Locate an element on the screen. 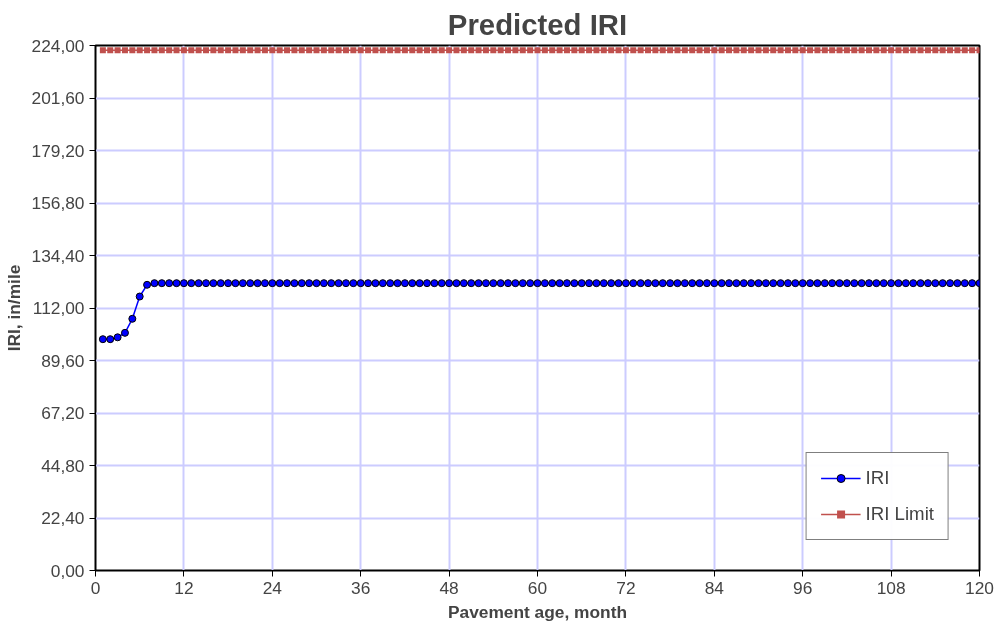 This screenshot has height=624, width=1004. y-tick-label: 22,40 is located at coordinates (63, 518).